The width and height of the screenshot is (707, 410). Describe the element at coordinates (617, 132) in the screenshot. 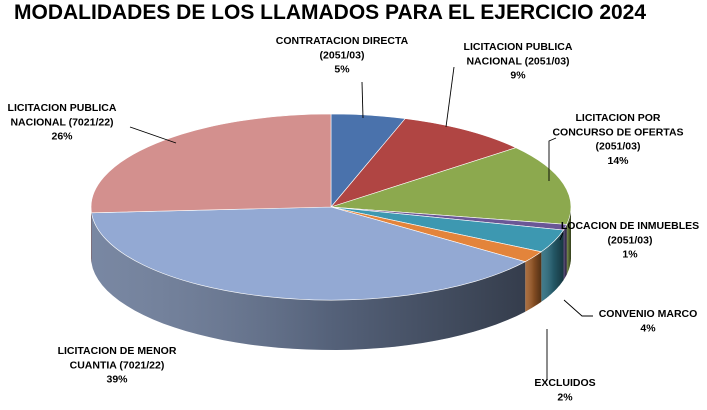

I see `slice-label-2-line-1: CONCURSO DE OFERTAS` at that location.